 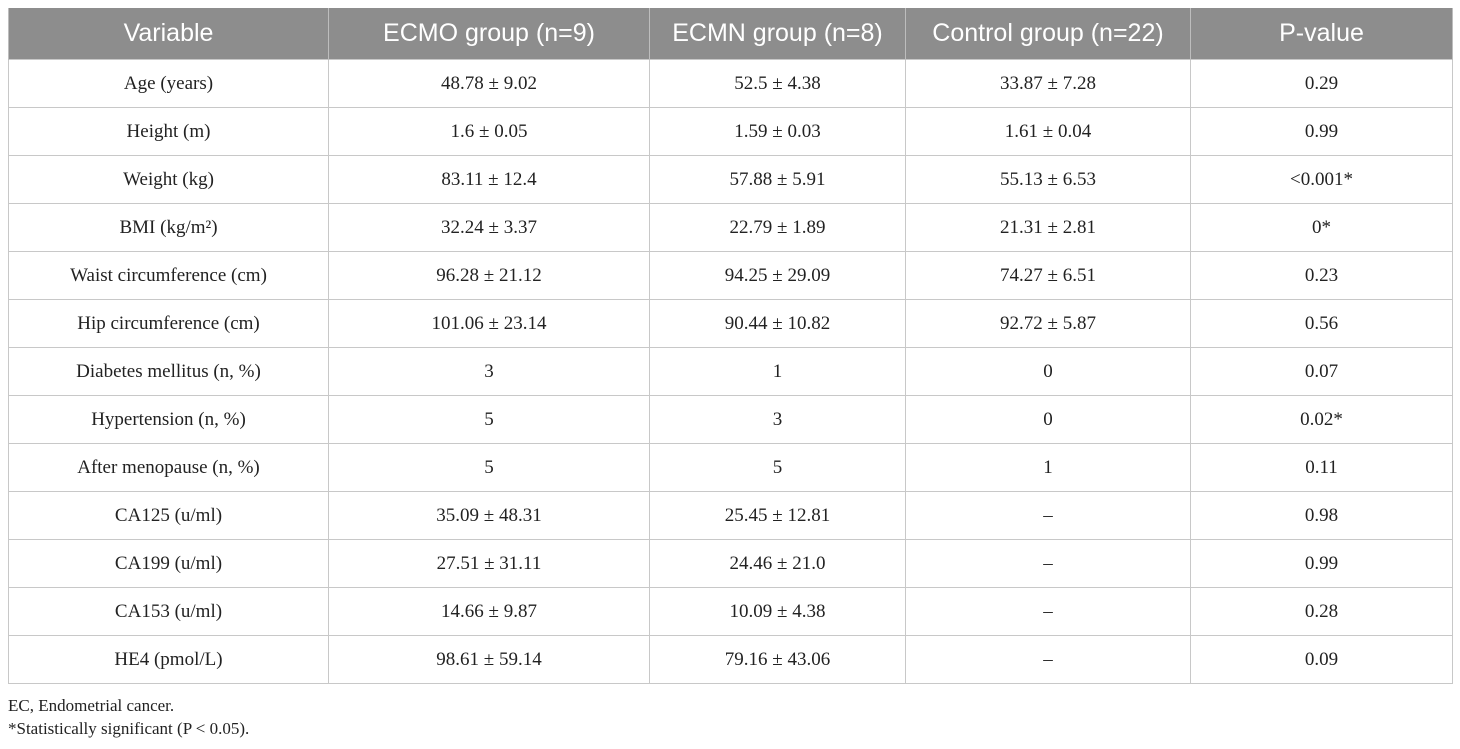 I want to click on cell-p-value: 0*, so click(x=1321, y=227).